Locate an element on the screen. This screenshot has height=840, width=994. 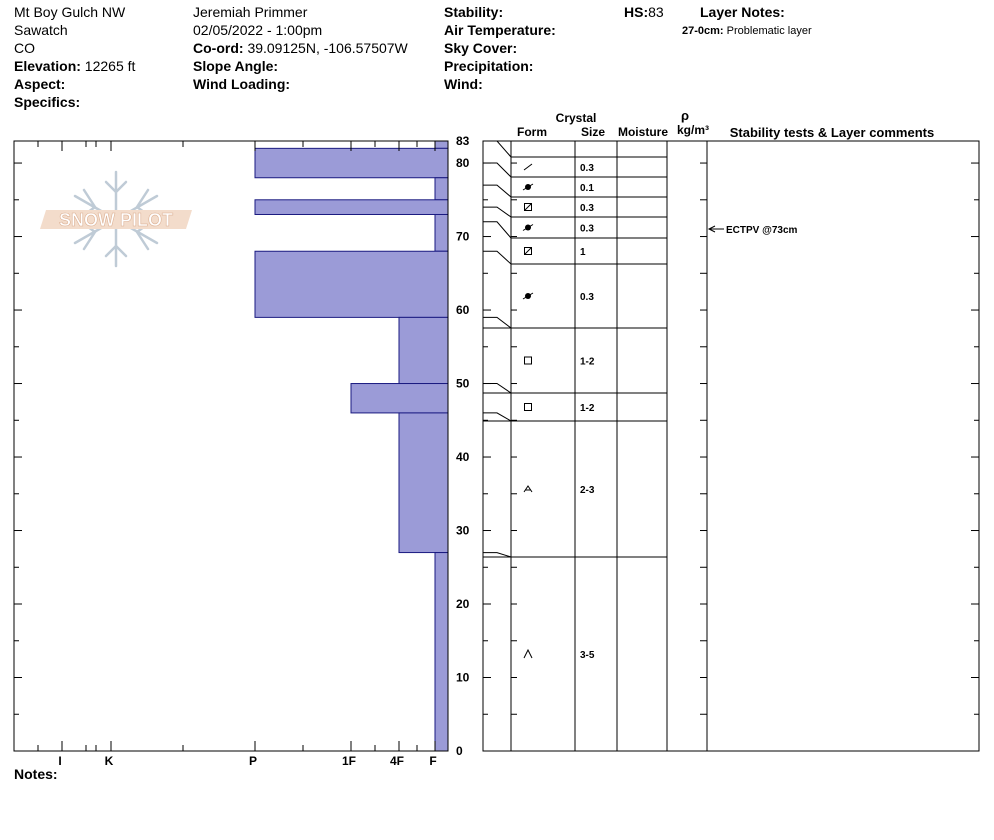
snowpilot-logo: SNOW PILOT is located at coordinates (116, 219).